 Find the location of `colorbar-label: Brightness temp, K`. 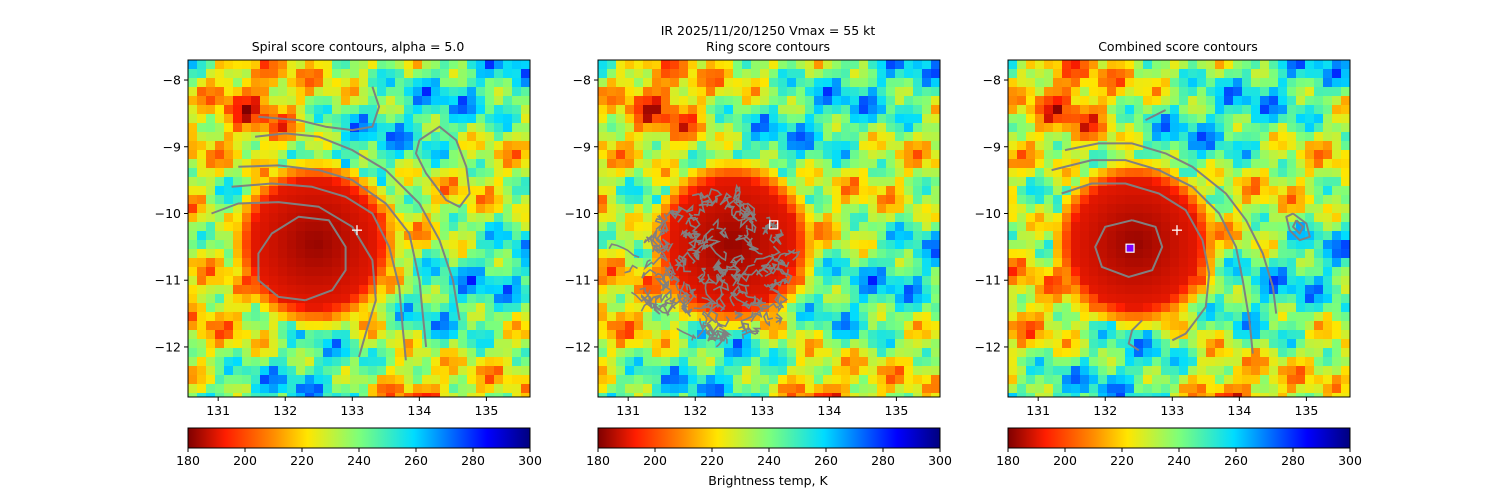

colorbar-label: Brightness temp, K is located at coordinates (768, 480).